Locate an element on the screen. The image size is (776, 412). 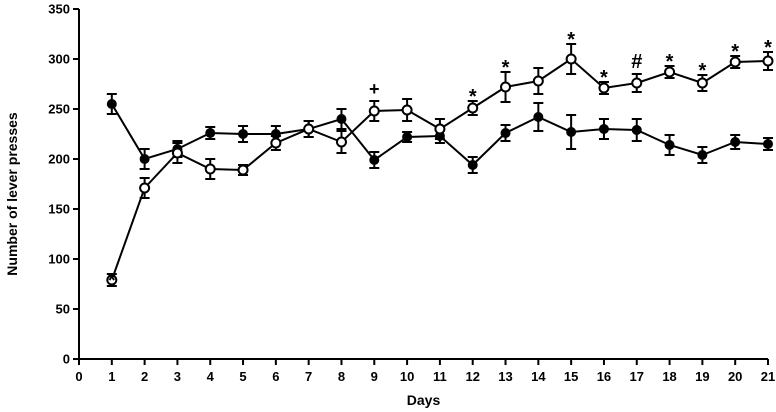
x-tick-label: 4 is located at coordinates (211, 376).